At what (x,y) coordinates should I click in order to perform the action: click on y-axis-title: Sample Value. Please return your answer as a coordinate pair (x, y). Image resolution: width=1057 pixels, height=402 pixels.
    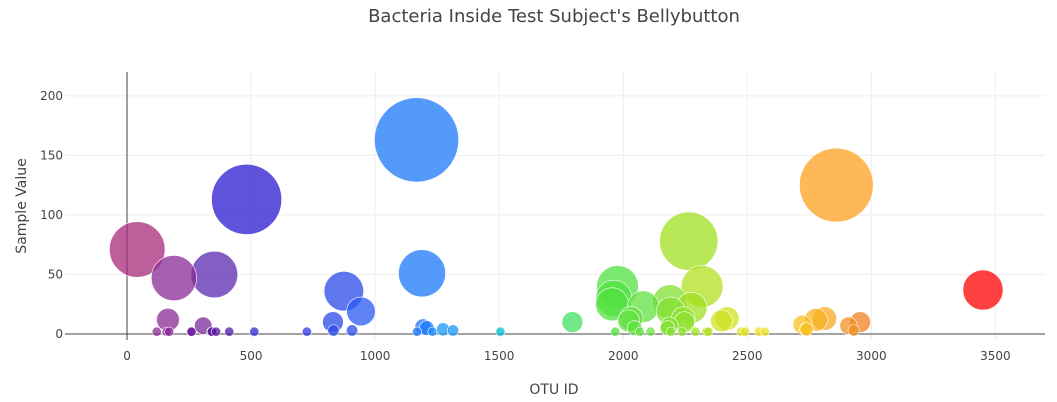
    Looking at the image, I should click on (22, 205).